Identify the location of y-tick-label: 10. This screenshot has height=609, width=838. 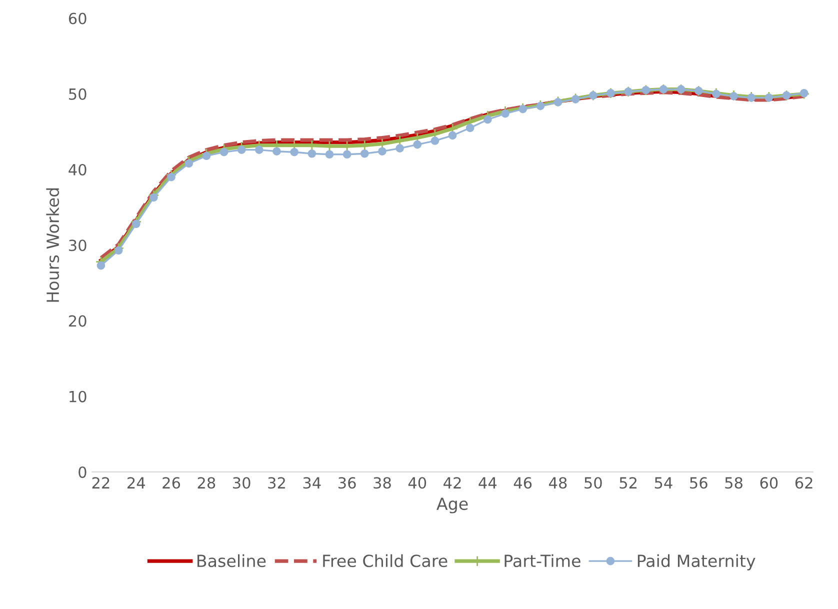
(78, 396).